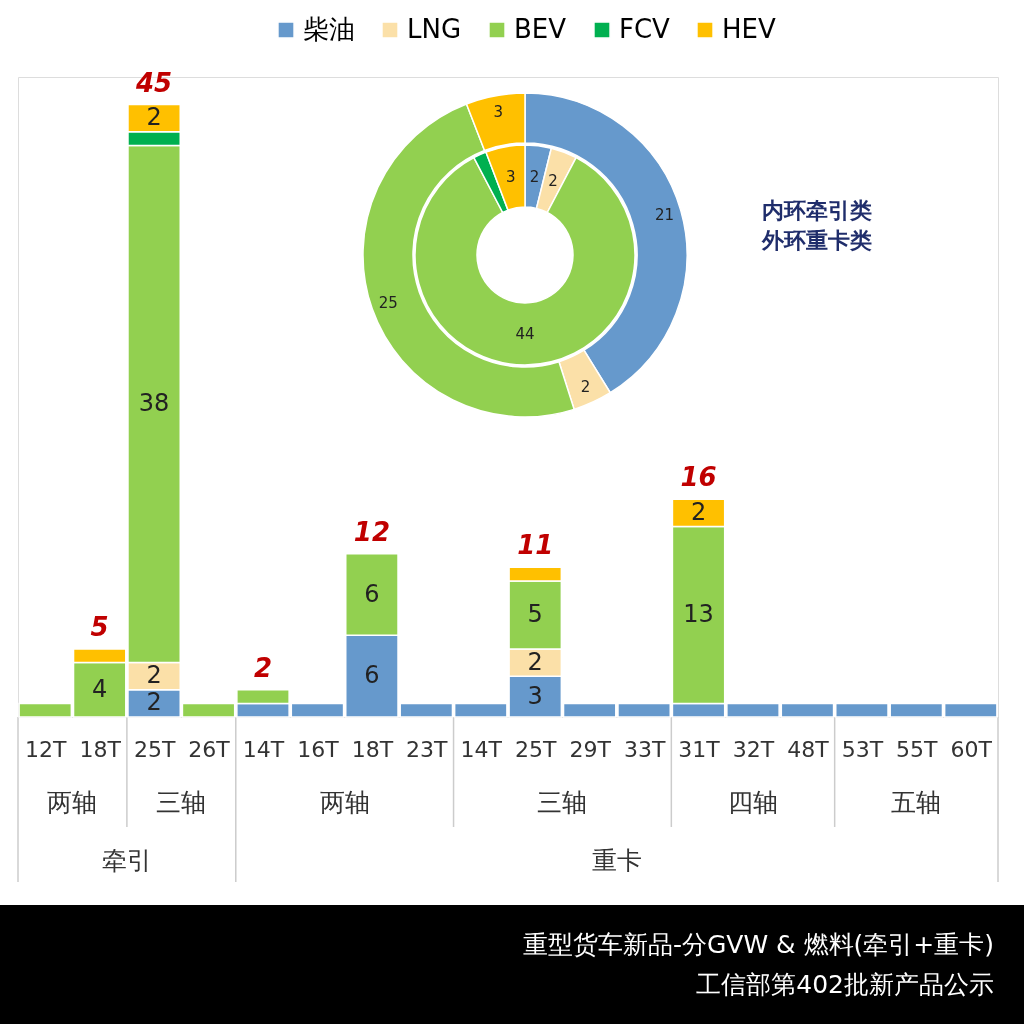 This screenshot has width=1024, height=1024. What do you see at coordinates (525, 334) in the screenshot?
I see `data-label: 44` at bounding box center [525, 334].